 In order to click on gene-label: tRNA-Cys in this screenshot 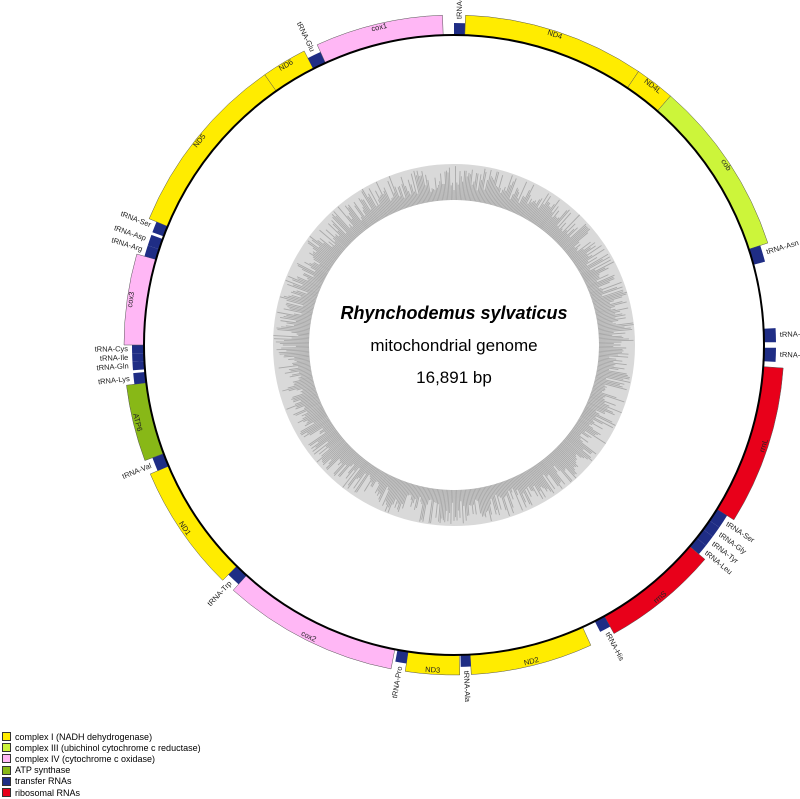, I will do `click(112, 348)`.